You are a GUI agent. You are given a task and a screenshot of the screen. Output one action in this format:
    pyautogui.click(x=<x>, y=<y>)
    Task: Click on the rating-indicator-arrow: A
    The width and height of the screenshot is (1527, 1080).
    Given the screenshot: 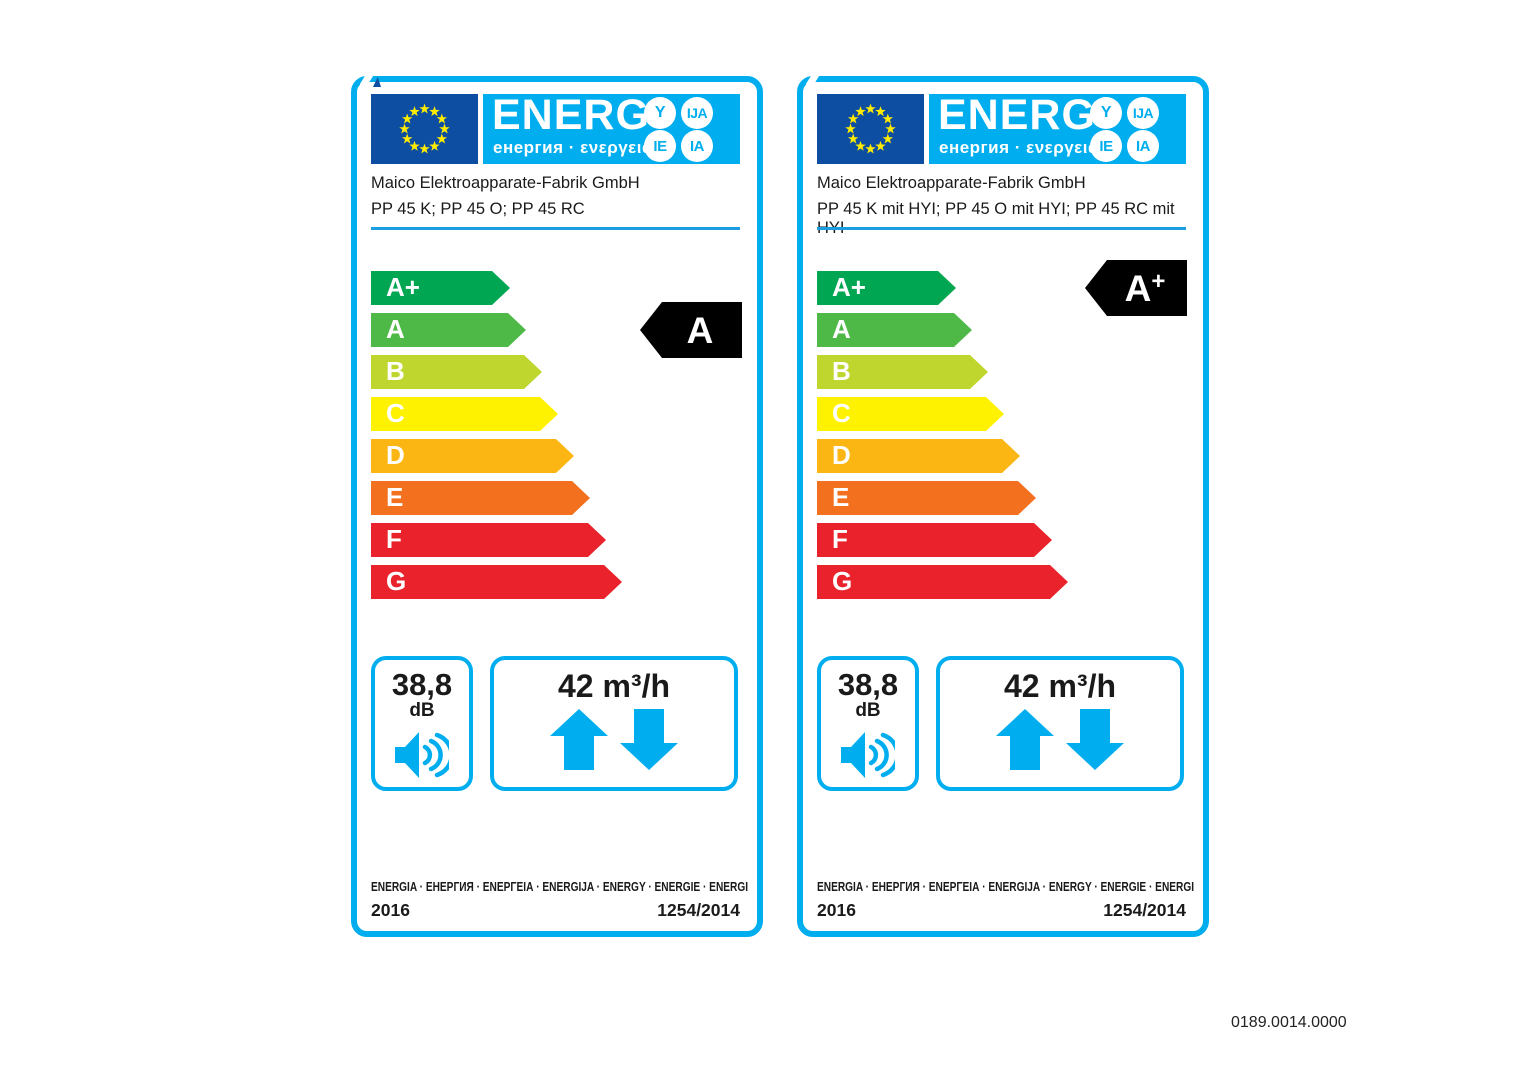 What is the action you would take?
    pyautogui.click(x=691, y=330)
    